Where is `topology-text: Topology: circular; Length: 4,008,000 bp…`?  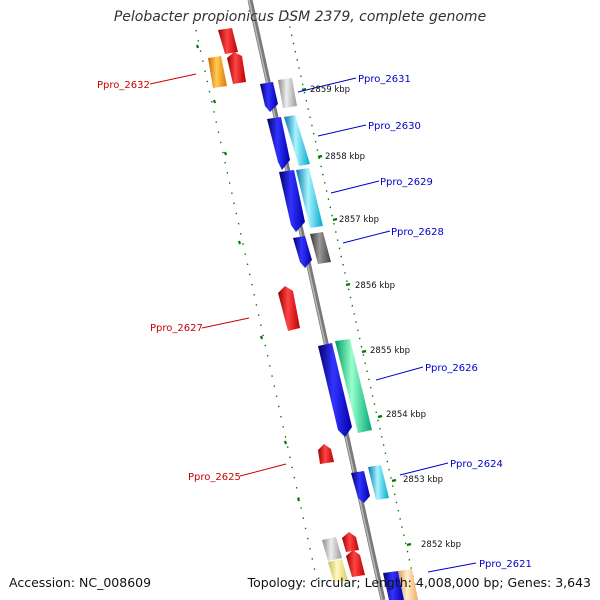
topology-text: Topology: circular; Length: 4,008,000 bp… is located at coordinates (419, 582).